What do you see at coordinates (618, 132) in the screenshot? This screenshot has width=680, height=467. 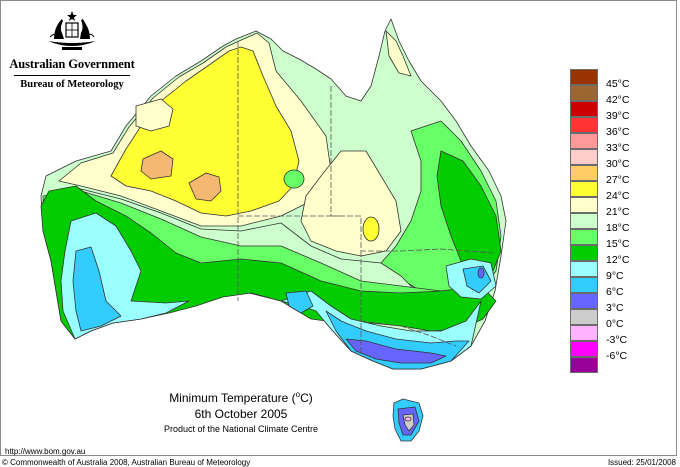 I see `legend-label: 36°C` at bounding box center [618, 132].